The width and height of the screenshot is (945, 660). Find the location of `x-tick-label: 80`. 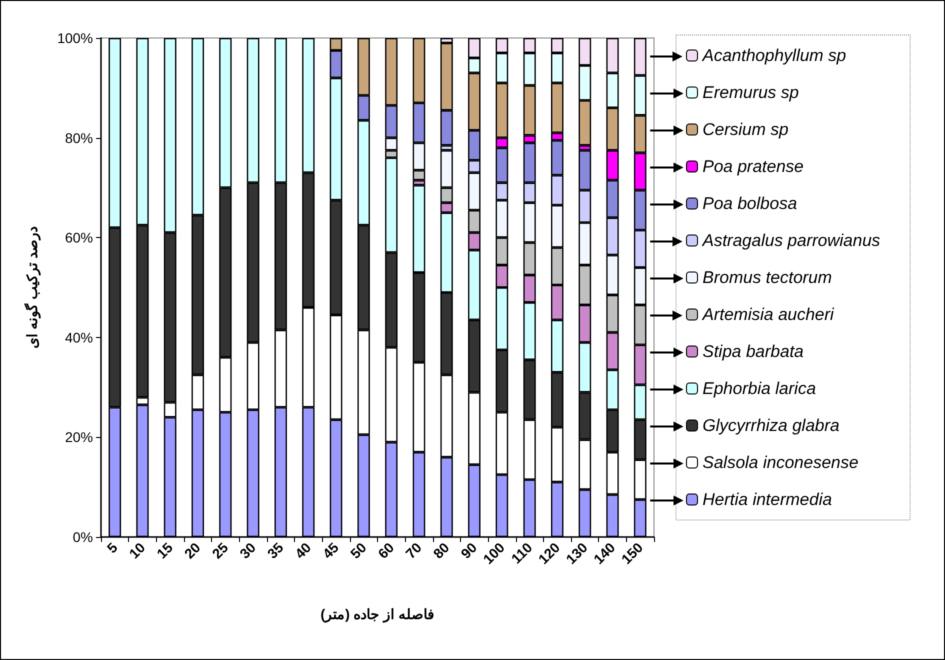

x-tick-label: 80 is located at coordinates (441, 550).